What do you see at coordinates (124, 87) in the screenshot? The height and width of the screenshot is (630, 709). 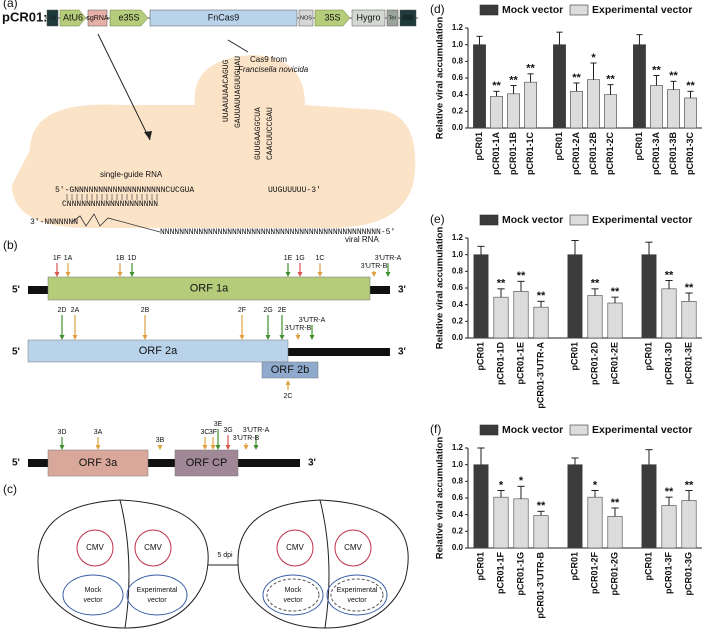 I see `pointer` at bounding box center [124, 87].